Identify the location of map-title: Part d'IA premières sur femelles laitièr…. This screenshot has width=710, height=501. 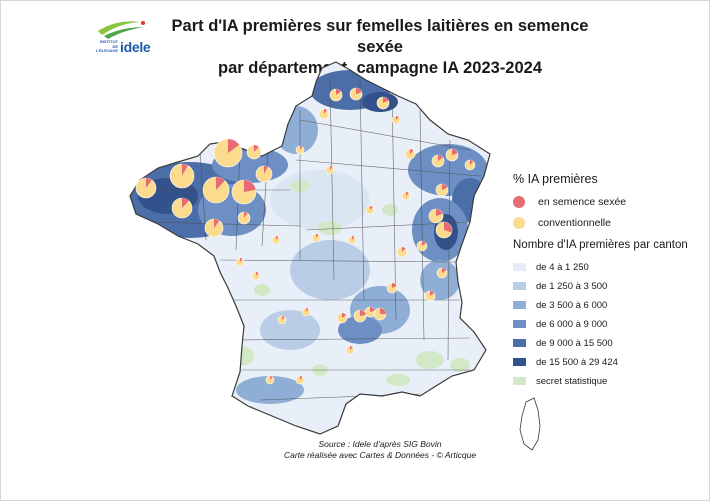
(380, 47).